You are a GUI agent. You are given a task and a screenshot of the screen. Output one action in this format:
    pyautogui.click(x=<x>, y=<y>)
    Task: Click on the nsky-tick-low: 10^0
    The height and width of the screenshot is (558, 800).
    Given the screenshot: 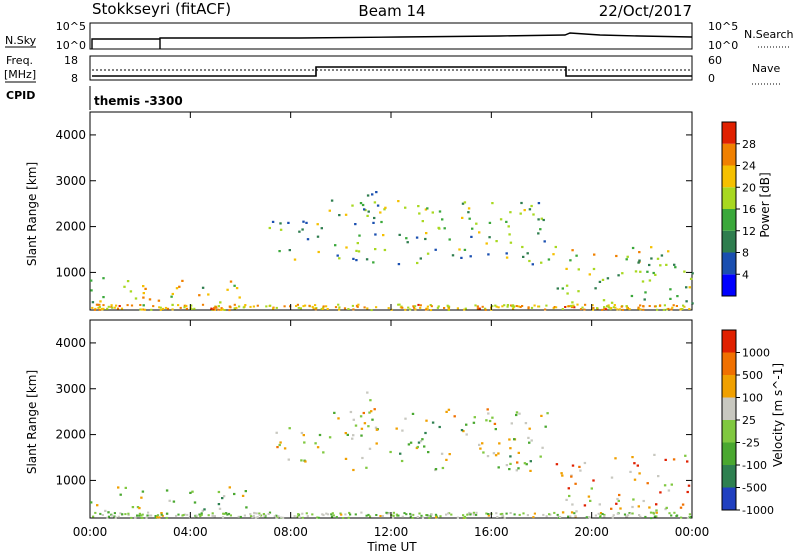 What is the action you would take?
    pyautogui.click(x=71, y=45)
    